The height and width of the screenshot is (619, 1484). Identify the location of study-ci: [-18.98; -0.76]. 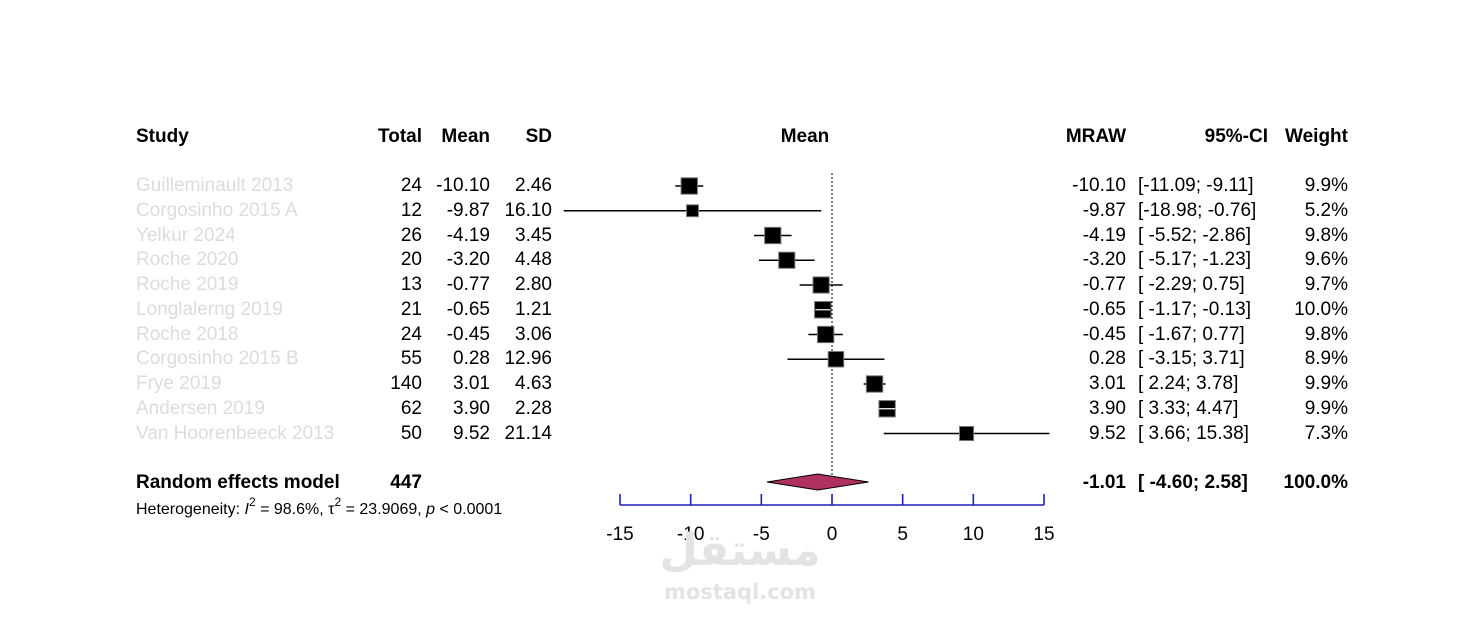
(1197, 210).